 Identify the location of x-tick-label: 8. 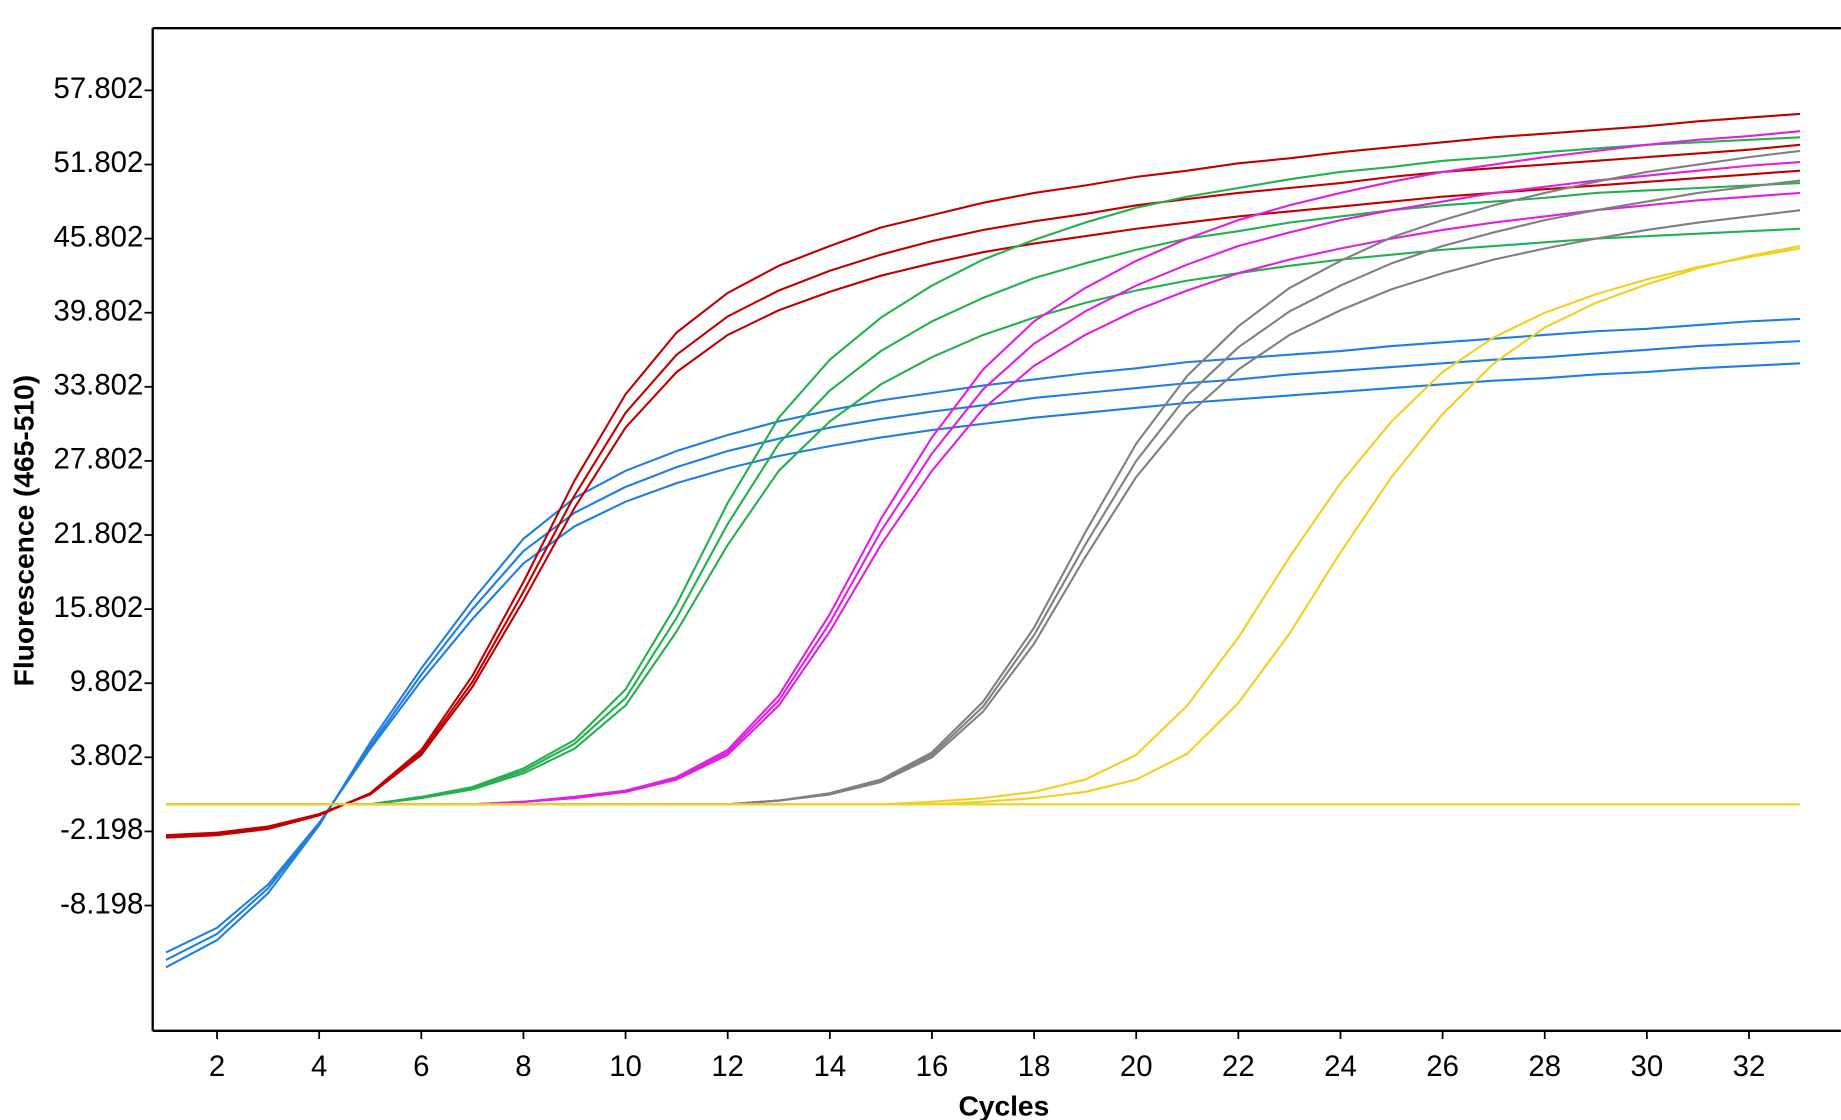
(523, 1066).